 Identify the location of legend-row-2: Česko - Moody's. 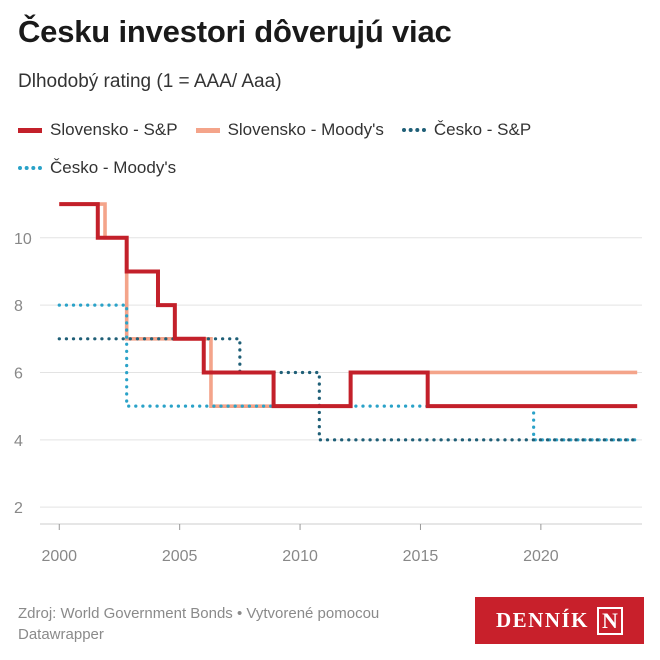
(328, 168).